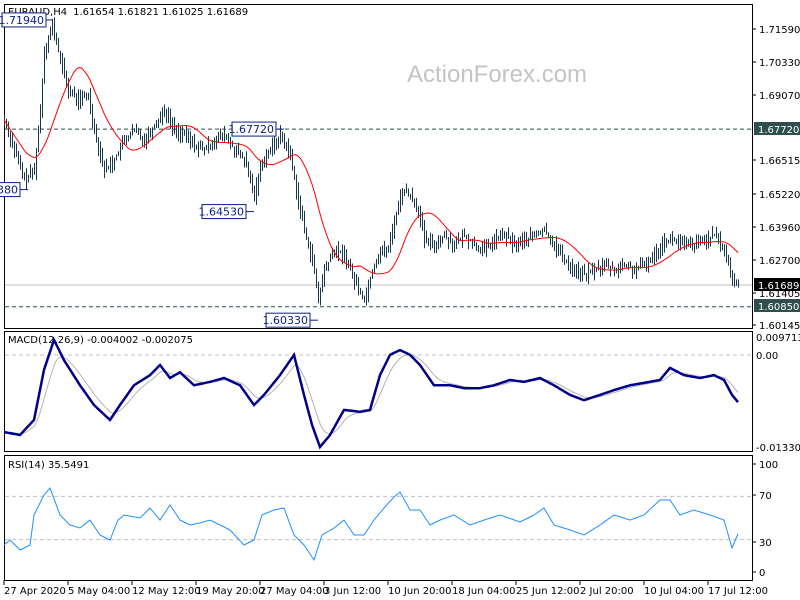 Image resolution: width=800 pixels, height=600 pixels. Describe the element at coordinates (371, 524) in the screenshot. I see `rsi-line` at that location.